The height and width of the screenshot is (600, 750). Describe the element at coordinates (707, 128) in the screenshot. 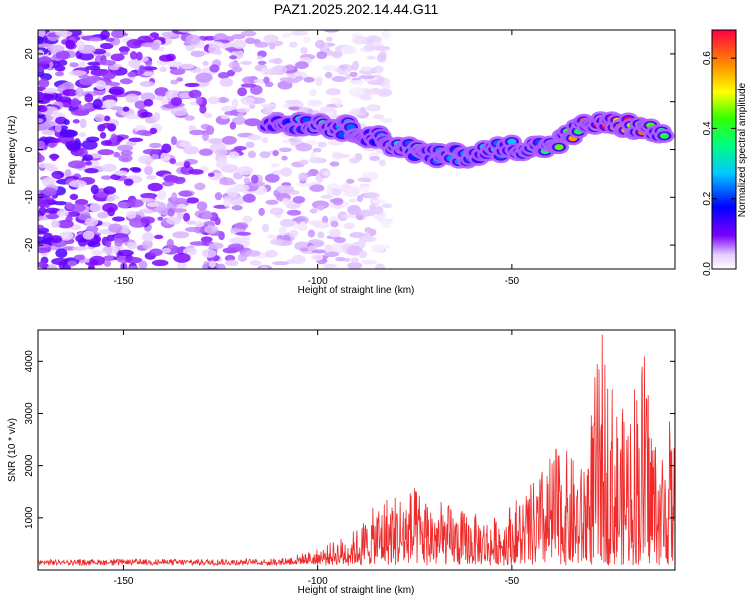

I see `colorbar-tick-label: 0.4` at that location.